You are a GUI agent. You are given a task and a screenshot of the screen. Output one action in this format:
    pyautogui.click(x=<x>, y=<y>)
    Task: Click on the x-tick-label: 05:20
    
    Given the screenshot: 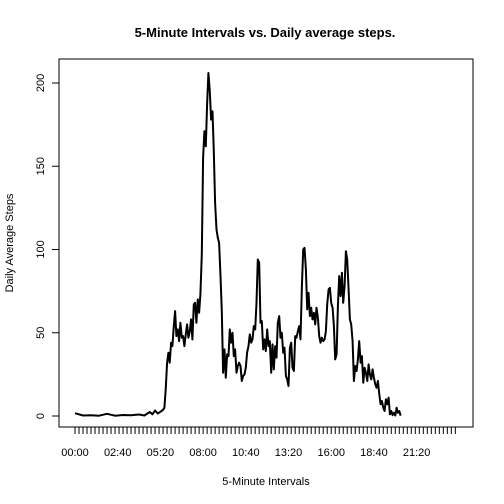 What is the action you would take?
    pyautogui.click(x=161, y=453)
    